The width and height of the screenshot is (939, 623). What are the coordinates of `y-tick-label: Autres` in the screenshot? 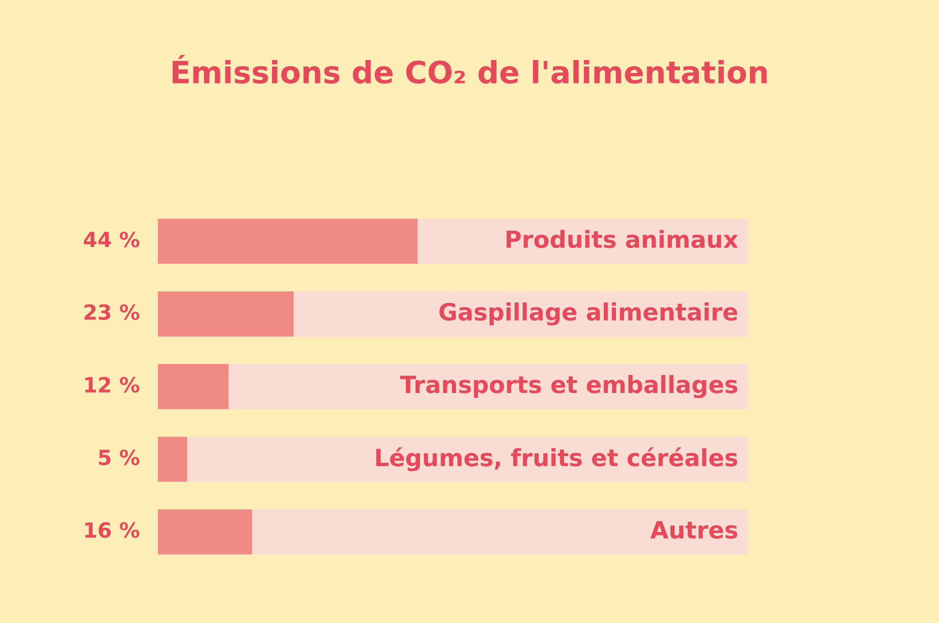 It's located at (694, 530).